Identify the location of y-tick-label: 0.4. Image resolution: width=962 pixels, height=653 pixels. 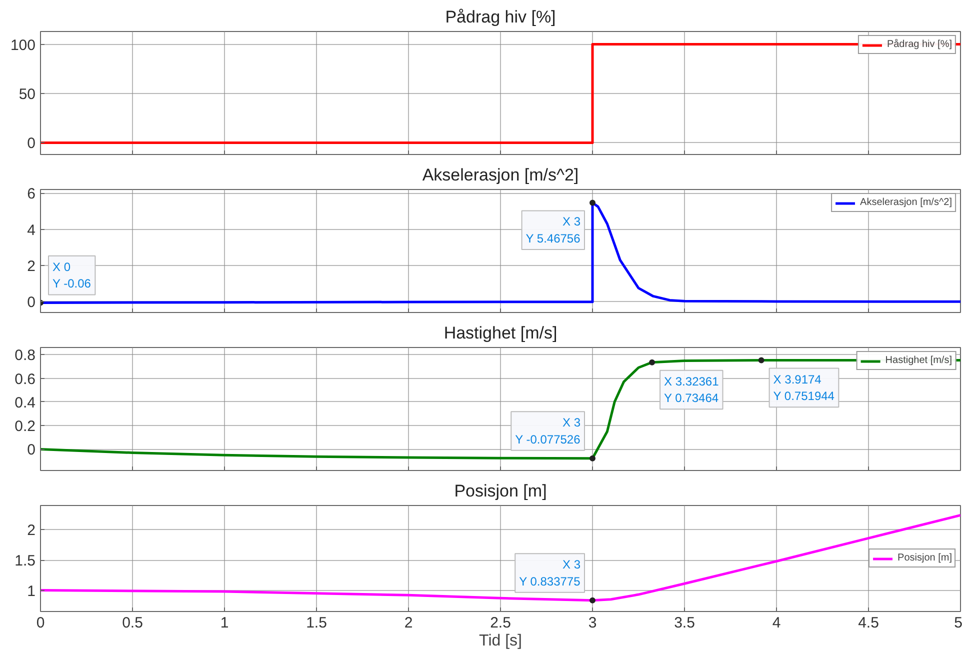
(25, 403).